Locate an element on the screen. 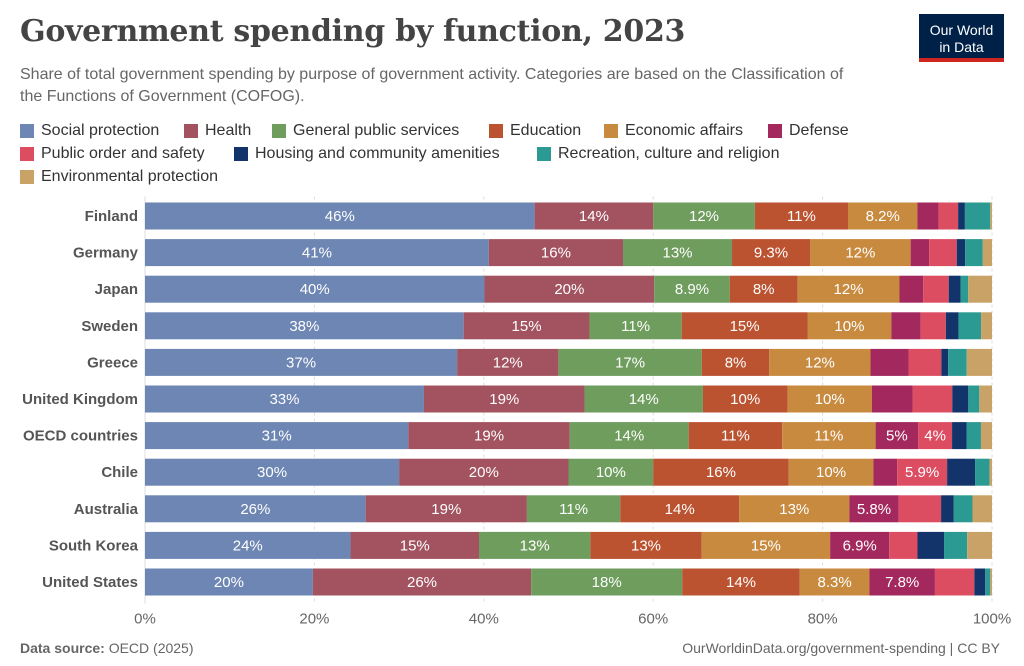 The height and width of the screenshot is (666, 1024). category-label: Chile is located at coordinates (119, 472).